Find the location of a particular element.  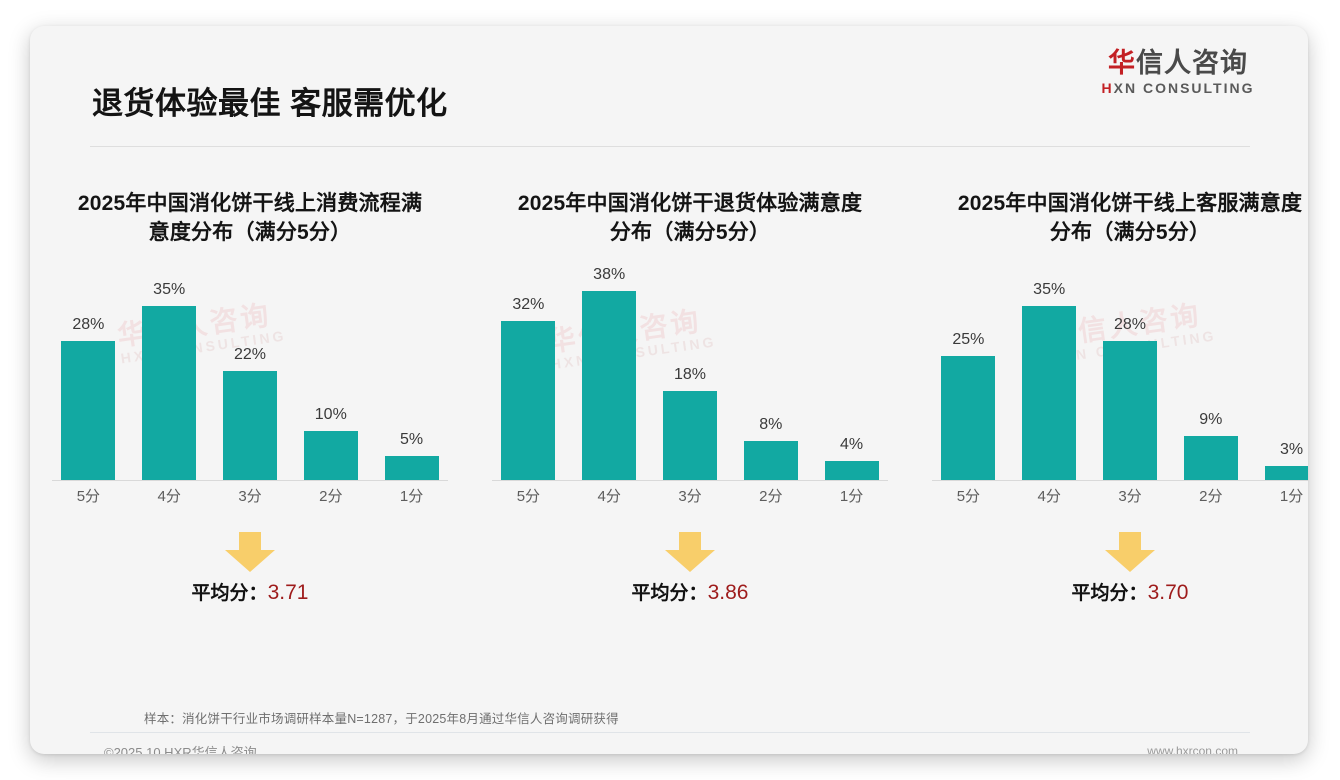

bar-value-label: 38% is located at coordinates (609, 274).